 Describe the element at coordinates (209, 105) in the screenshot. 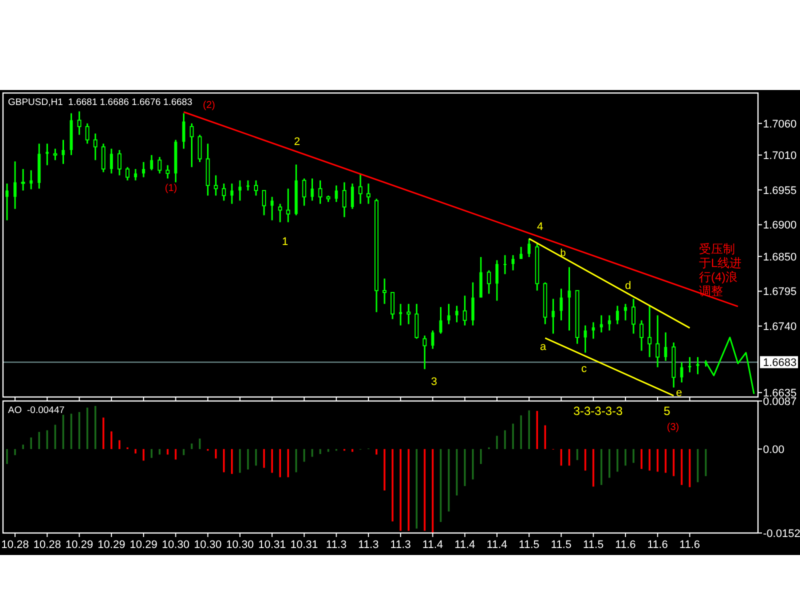

I see `annotation: (2)` at that location.